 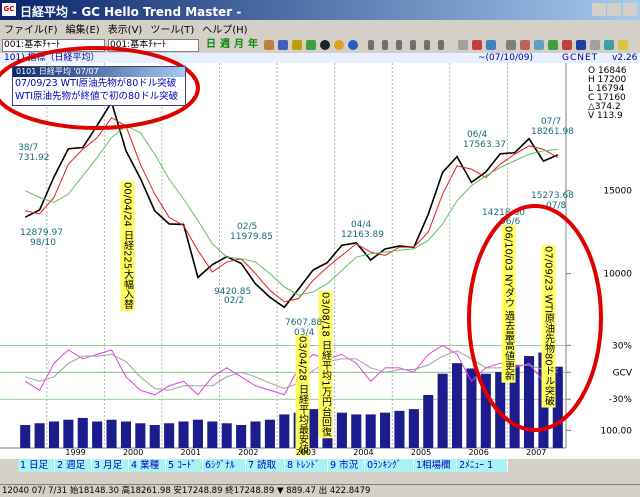 What do you see at coordinates (478, 452) in the screenshot?
I see `x-tick-label: 2006` at bounding box center [478, 452].